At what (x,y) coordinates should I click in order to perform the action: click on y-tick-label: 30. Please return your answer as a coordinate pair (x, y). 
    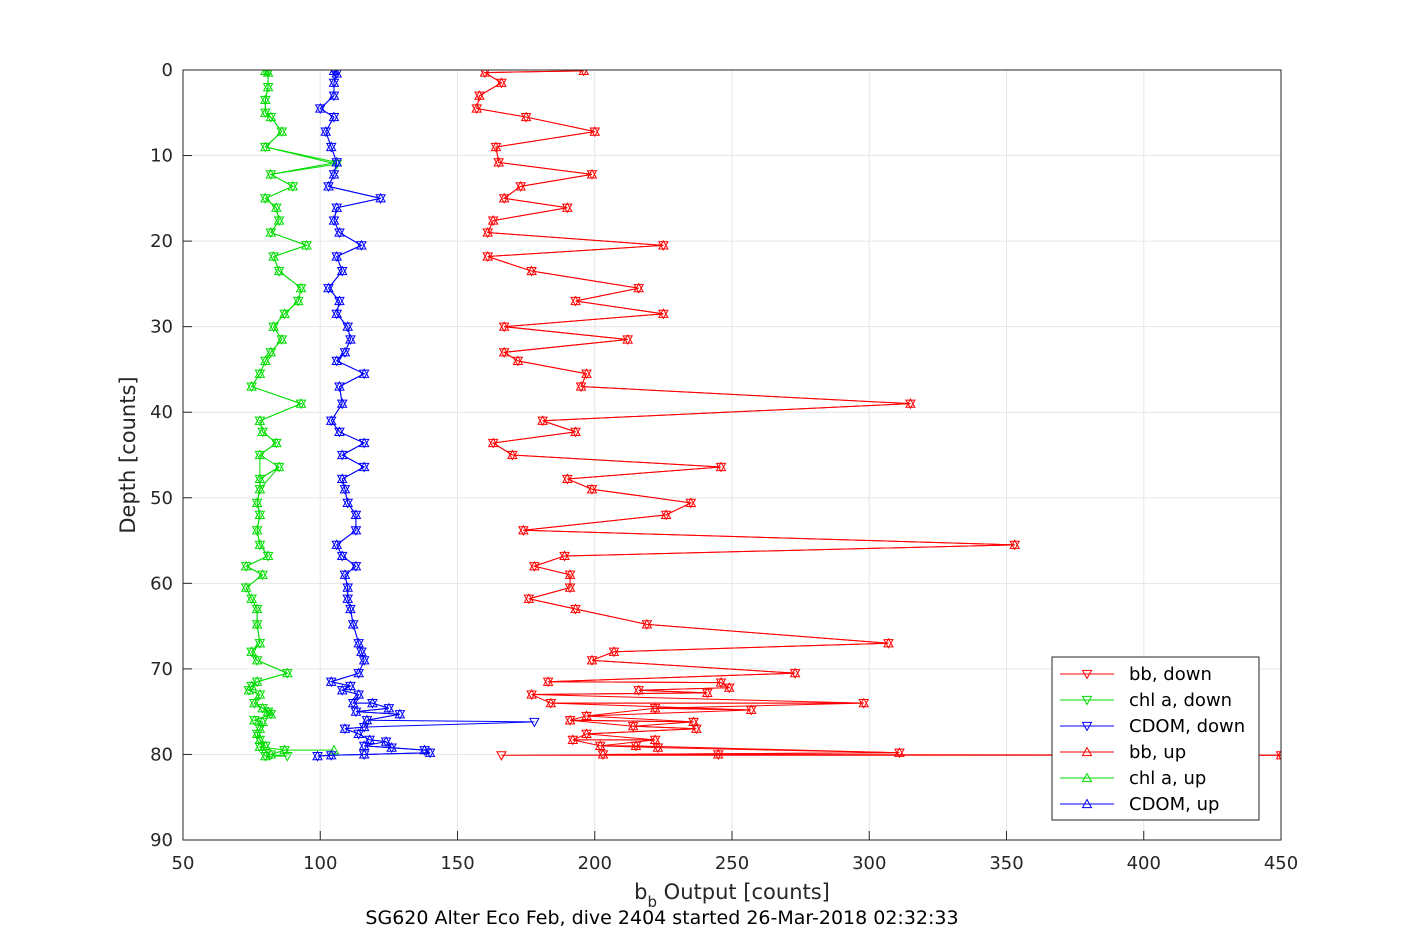
    Looking at the image, I should click on (161, 327).